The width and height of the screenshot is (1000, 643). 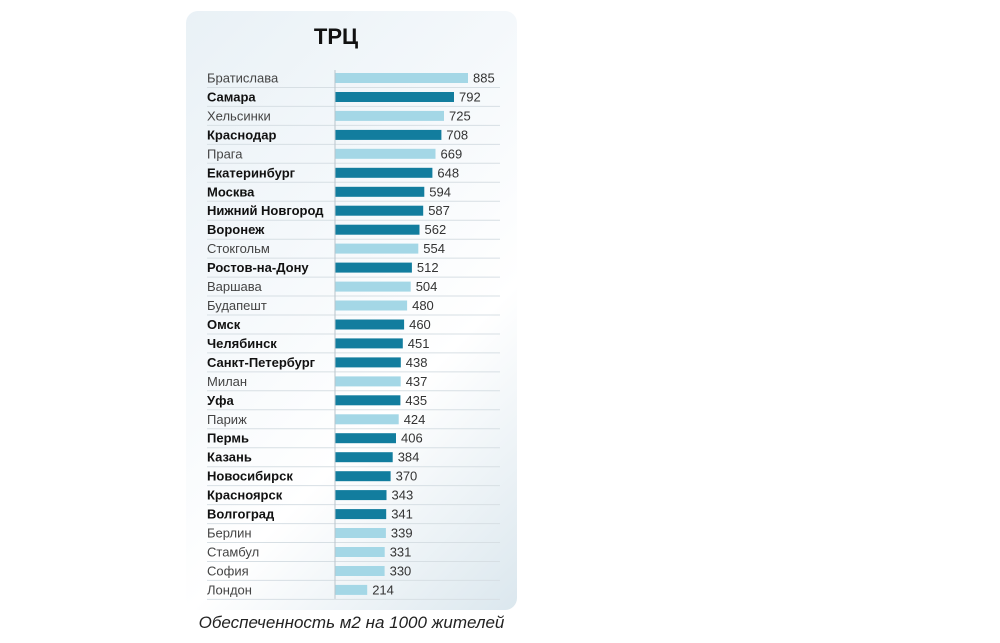 I want to click on bar-row: Москва 594, so click(x=353, y=193).